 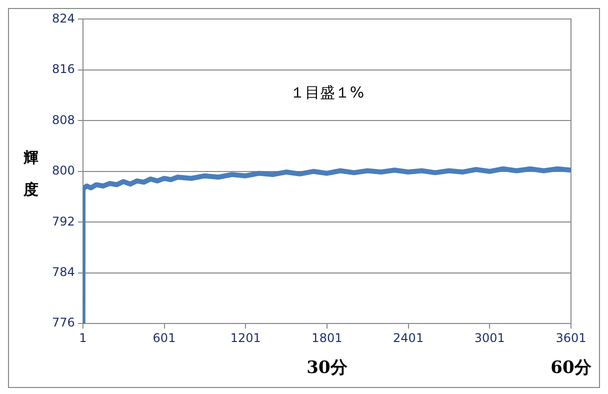 What do you see at coordinates (63, 18) in the screenshot?
I see `y-tick-label: 824` at bounding box center [63, 18].